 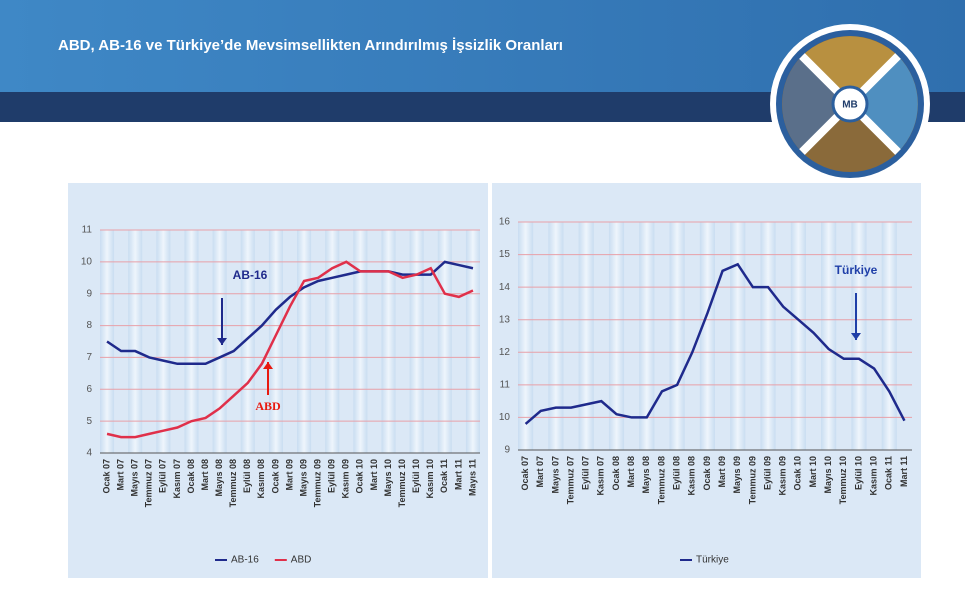 What do you see at coordinates (89, 453) in the screenshot?
I see `y-tick-label: 4` at bounding box center [89, 453].